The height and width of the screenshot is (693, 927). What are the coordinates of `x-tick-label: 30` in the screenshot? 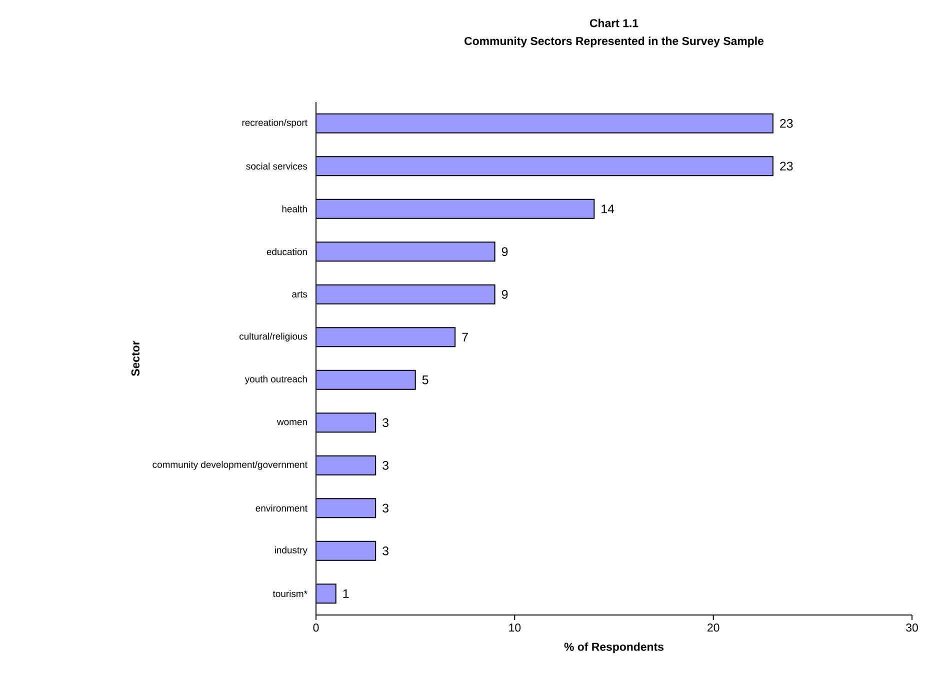 It's located at (912, 628).